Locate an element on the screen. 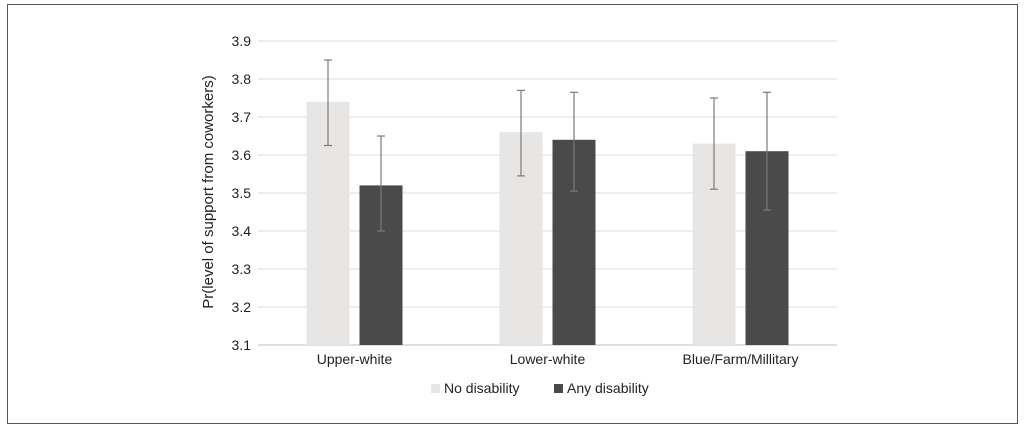 The width and height of the screenshot is (1028, 429). x-tick-label: Blue/Farm/Millitary is located at coordinates (741, 359).